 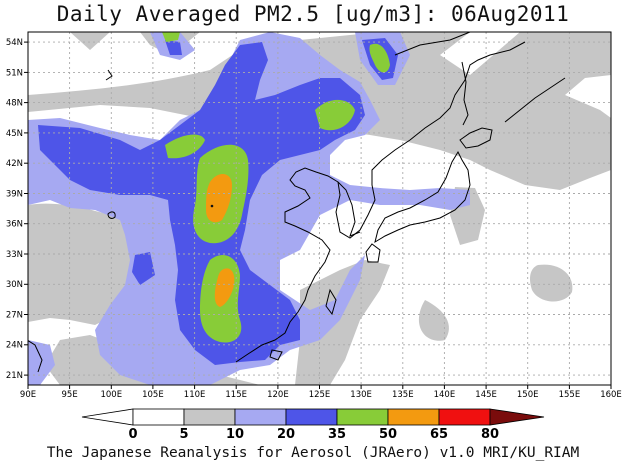 What do you see at coordinates (476, 138) in the screenshot?
I see `japan-hokkaido` at bounding box center [476, 138].